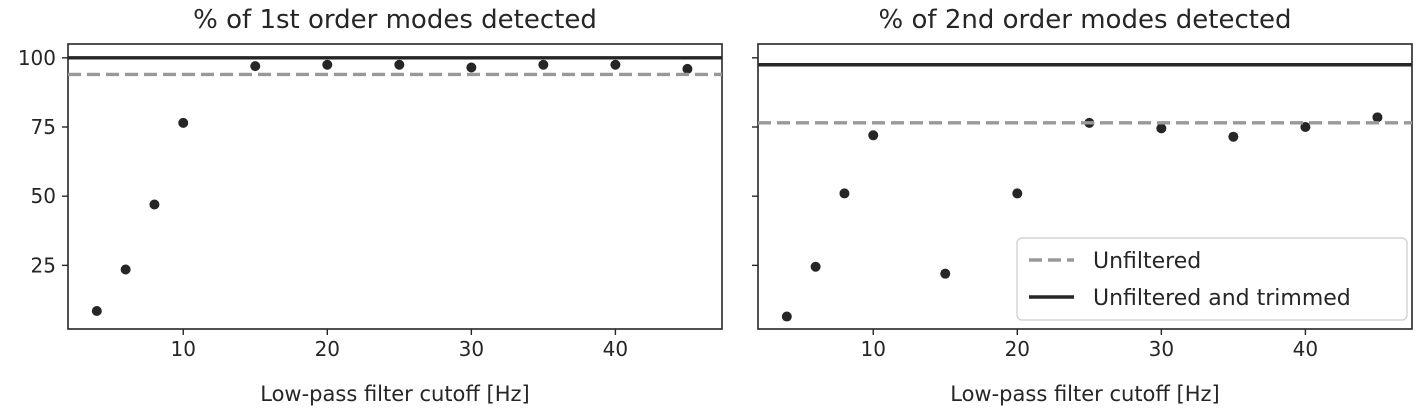 Image resolution: width=1421 pixels, height=416 pixels. What do you see at coordinates (395, 20) in the screenshot?
I see `panel-title: % of 1st order modes detected` at bounding box center [395, 20].